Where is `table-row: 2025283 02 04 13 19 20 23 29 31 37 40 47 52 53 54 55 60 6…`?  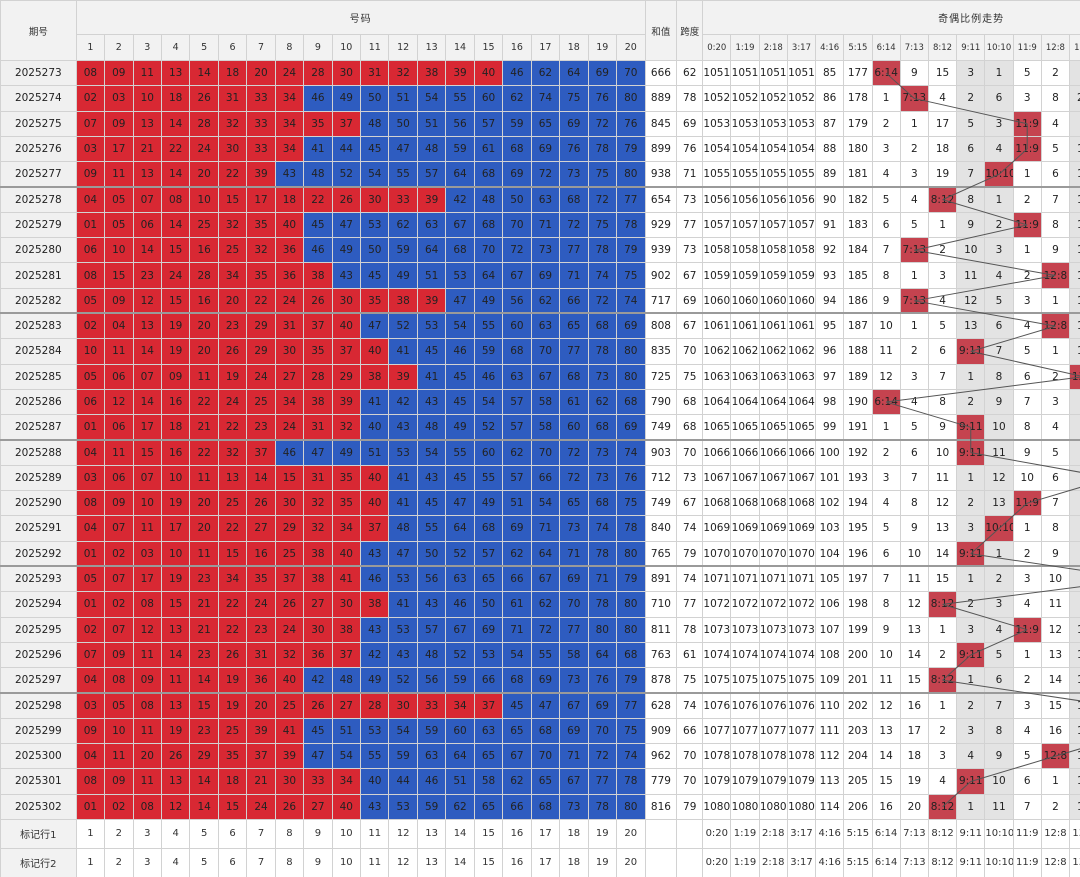
table-row: 2025283 02 04 13 19 20 23 29 31 37 40 47 52 53 54 55 60 6… is located at coordinates (540, 326).